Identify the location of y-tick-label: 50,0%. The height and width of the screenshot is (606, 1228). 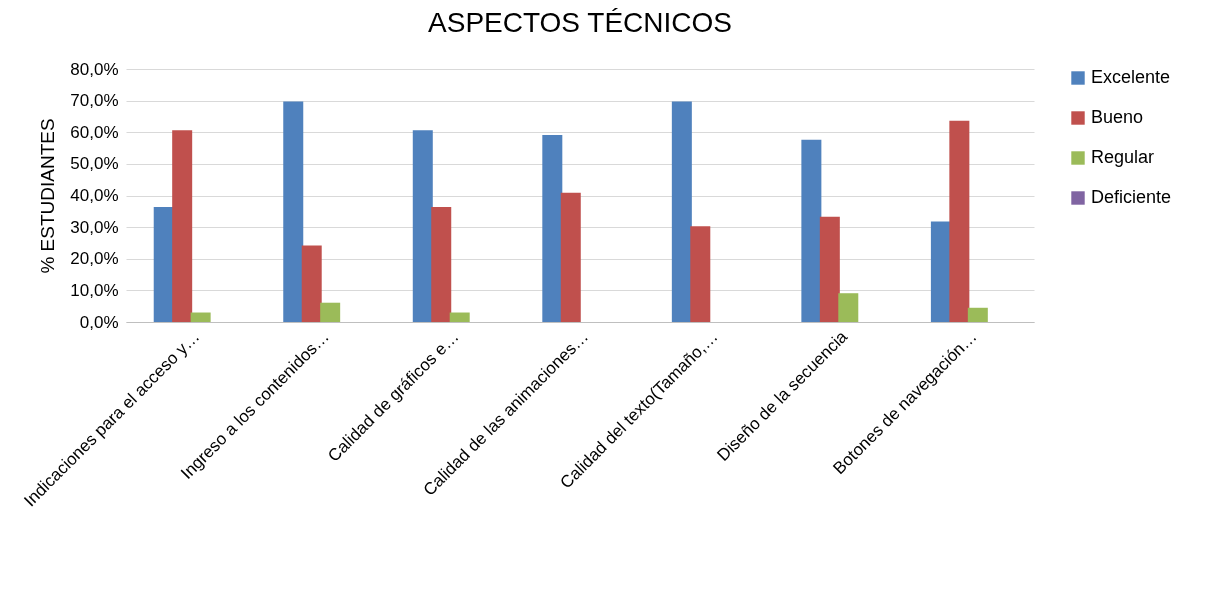
(94, 164).